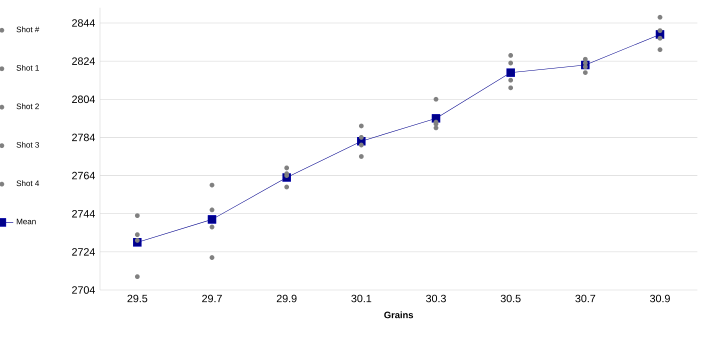 The image size is (716, 339). I want to click on x-tick-label: 30.3, so click(436, 298).